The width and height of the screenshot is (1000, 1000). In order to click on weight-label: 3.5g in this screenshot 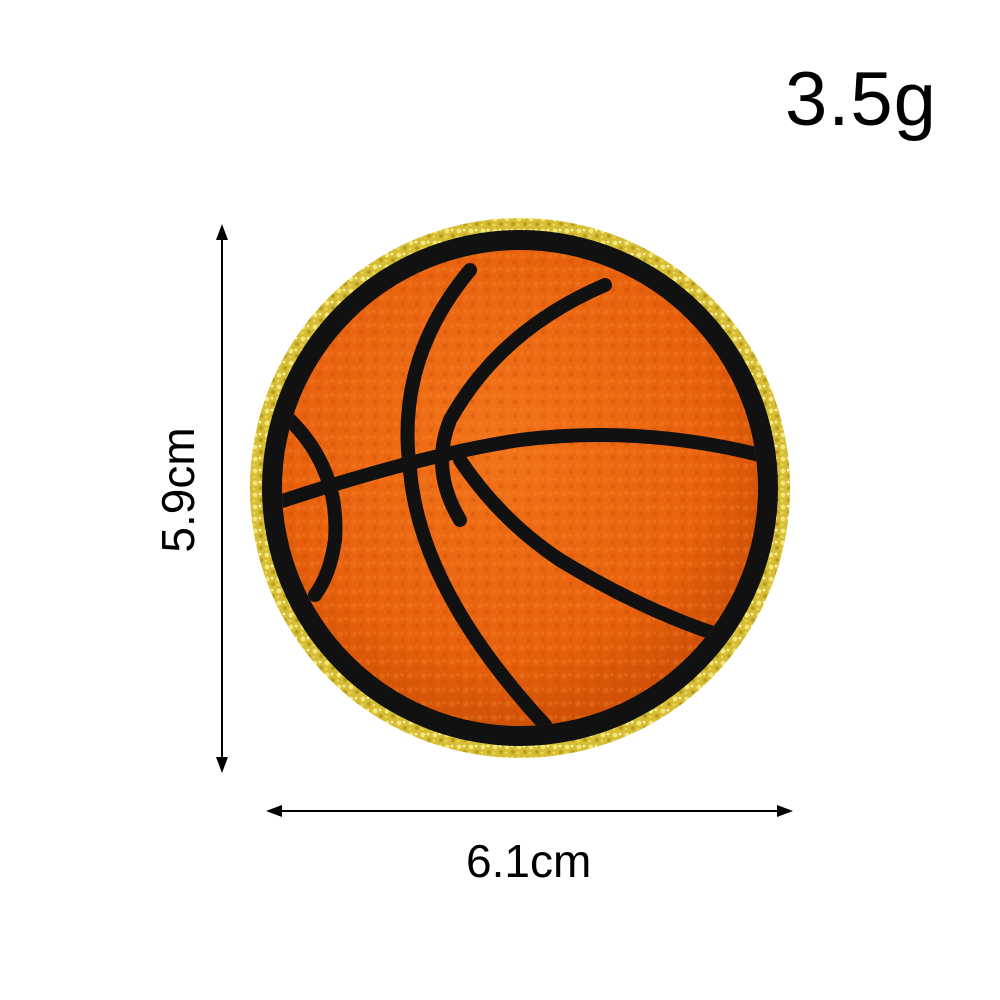, I will do `click(861, 99)`.